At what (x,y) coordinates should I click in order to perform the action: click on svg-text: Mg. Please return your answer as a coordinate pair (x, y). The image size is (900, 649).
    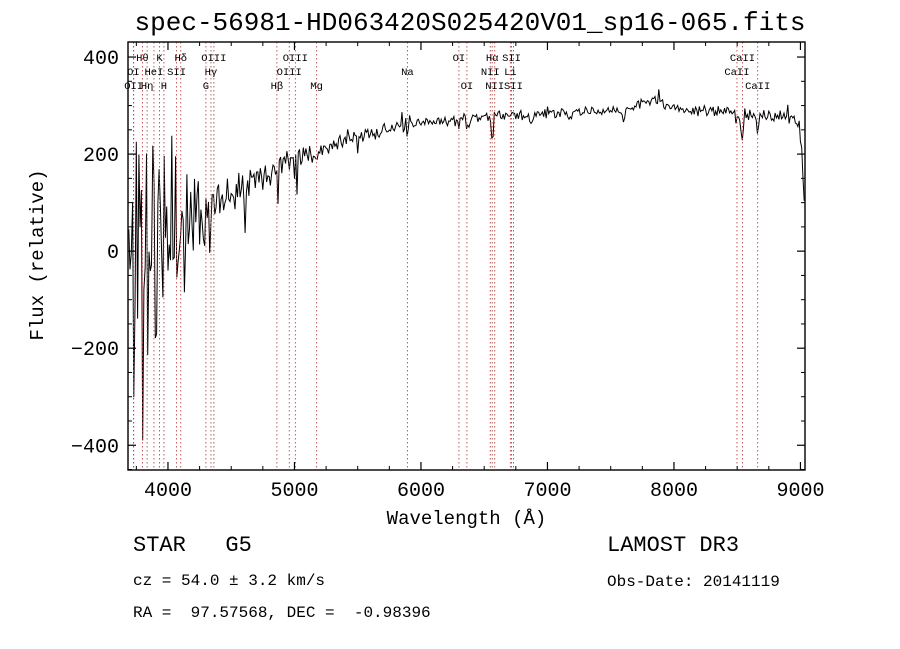
    Looking at the image, I should click on (316, 87).